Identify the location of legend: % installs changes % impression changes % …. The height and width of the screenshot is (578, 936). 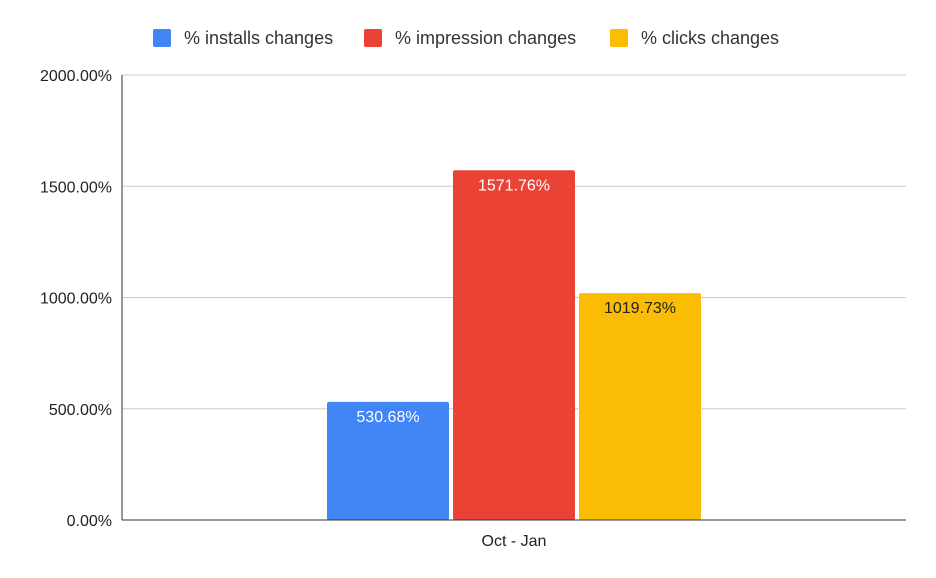
(466, 38).